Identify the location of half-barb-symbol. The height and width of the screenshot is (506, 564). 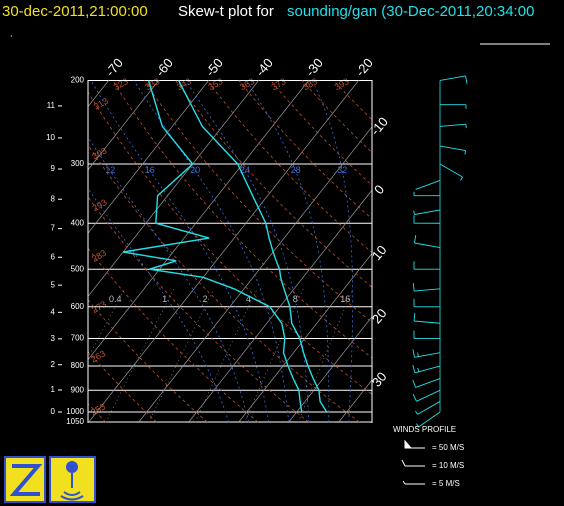
(413, 482).